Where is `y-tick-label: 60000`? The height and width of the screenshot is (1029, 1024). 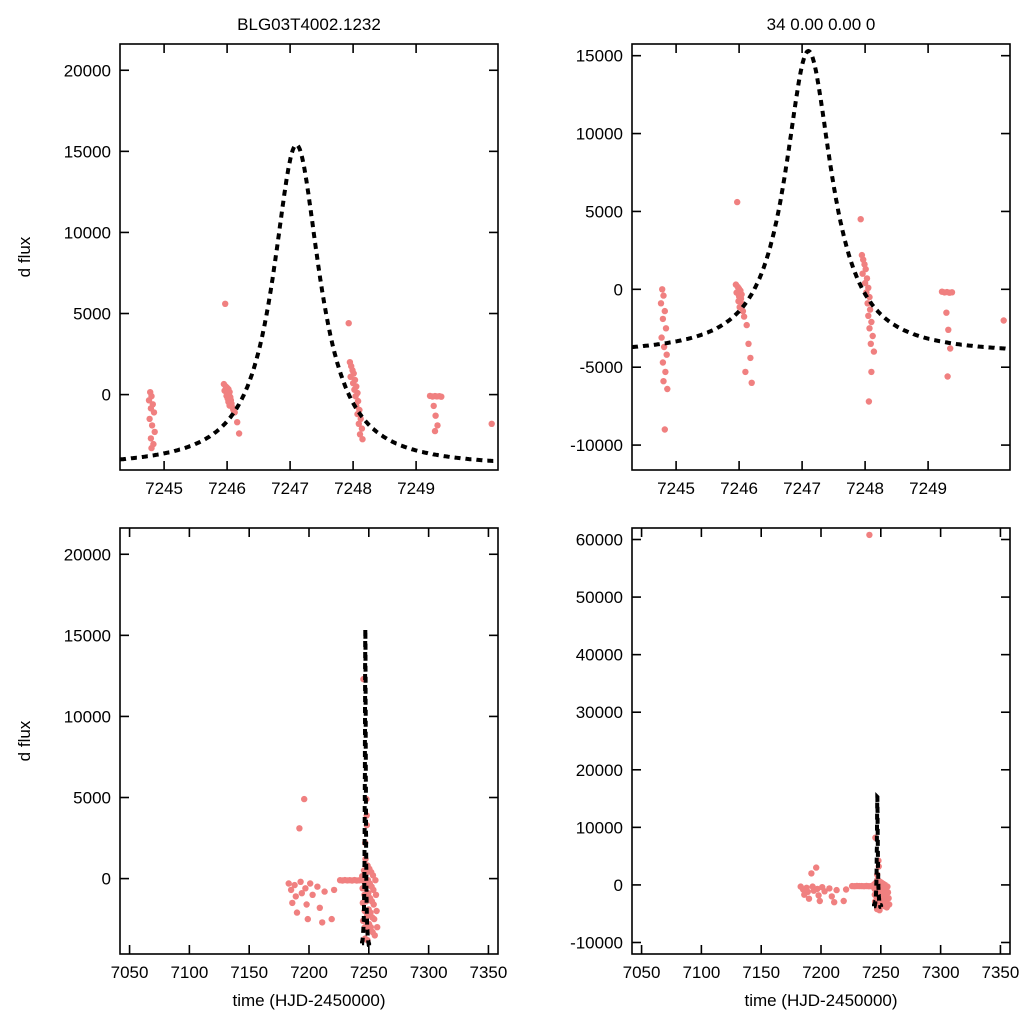 y-tick-label: 60000 is located at coordinates (599, 540).